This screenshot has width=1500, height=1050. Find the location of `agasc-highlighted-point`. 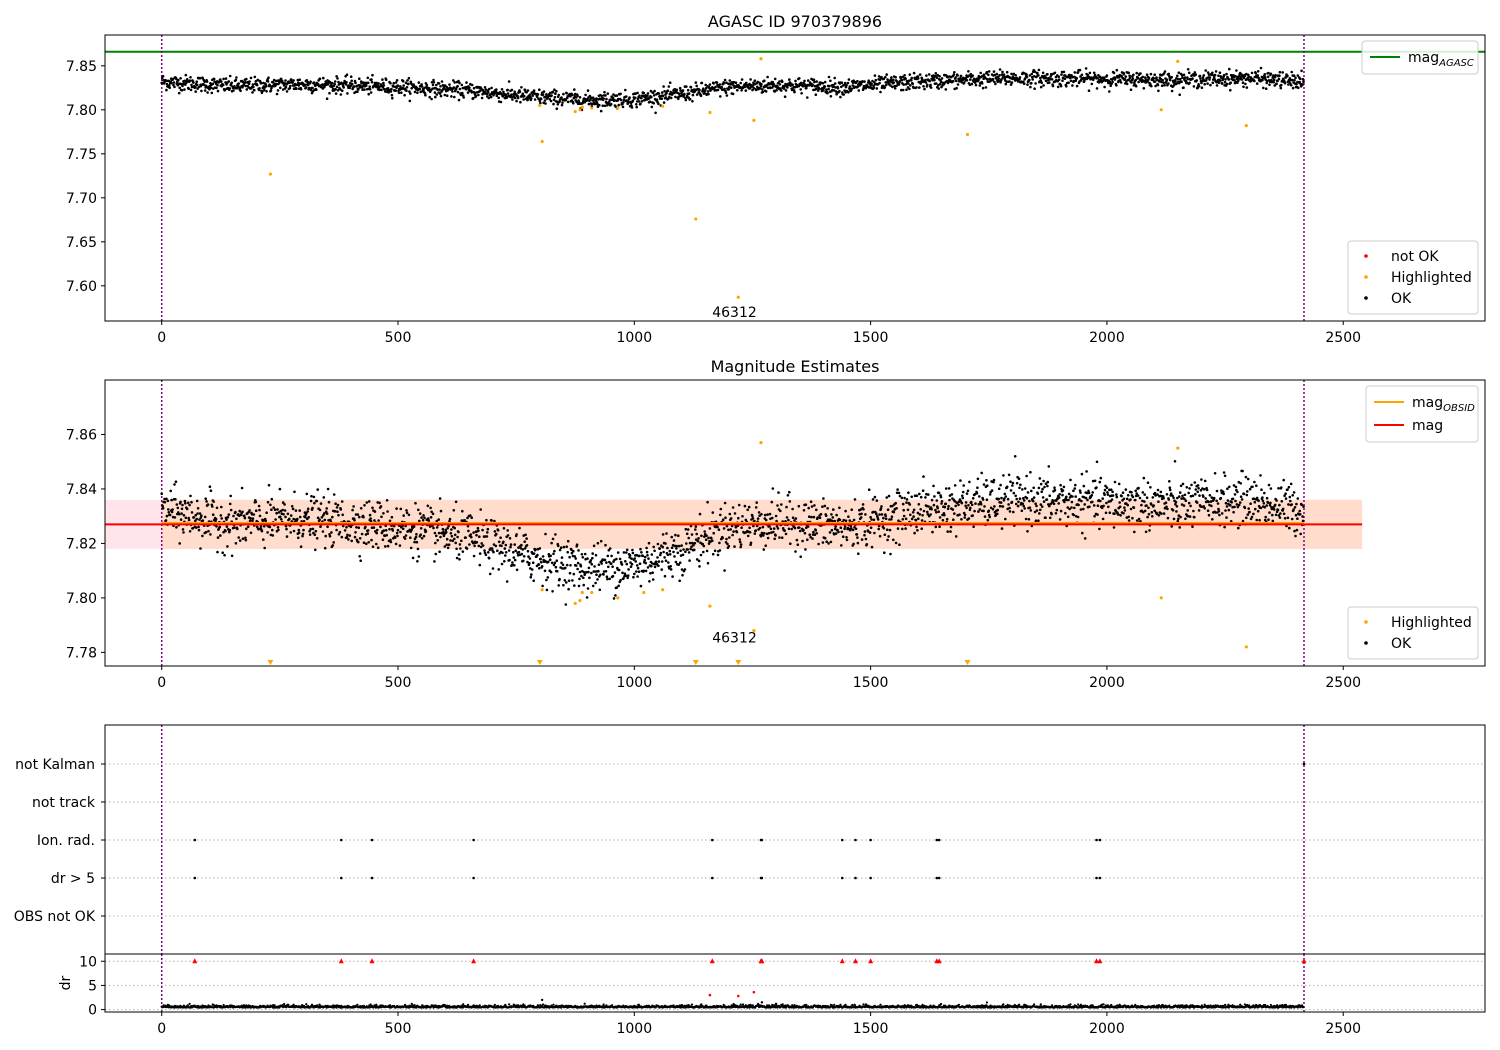

agasc-highlighted-point is located at coordinates (582, 107).